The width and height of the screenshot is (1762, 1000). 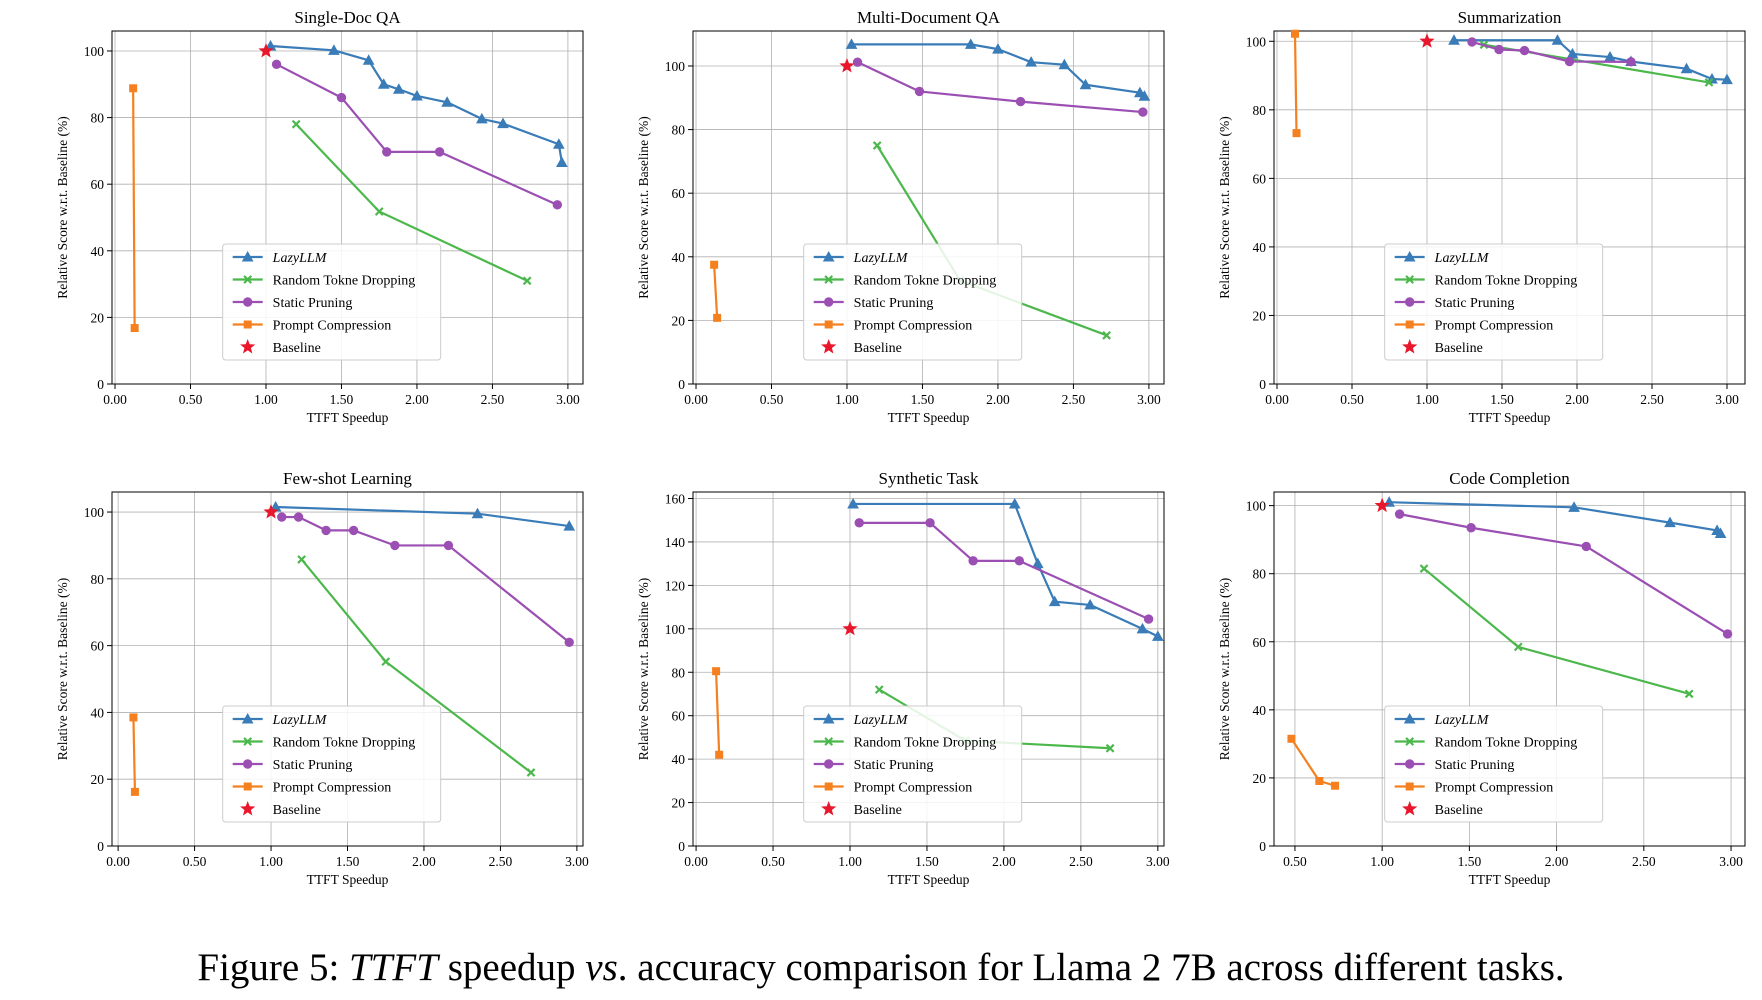 I want to click on legend-label: Random Tokne Dropping, so click(x=925, y=281).